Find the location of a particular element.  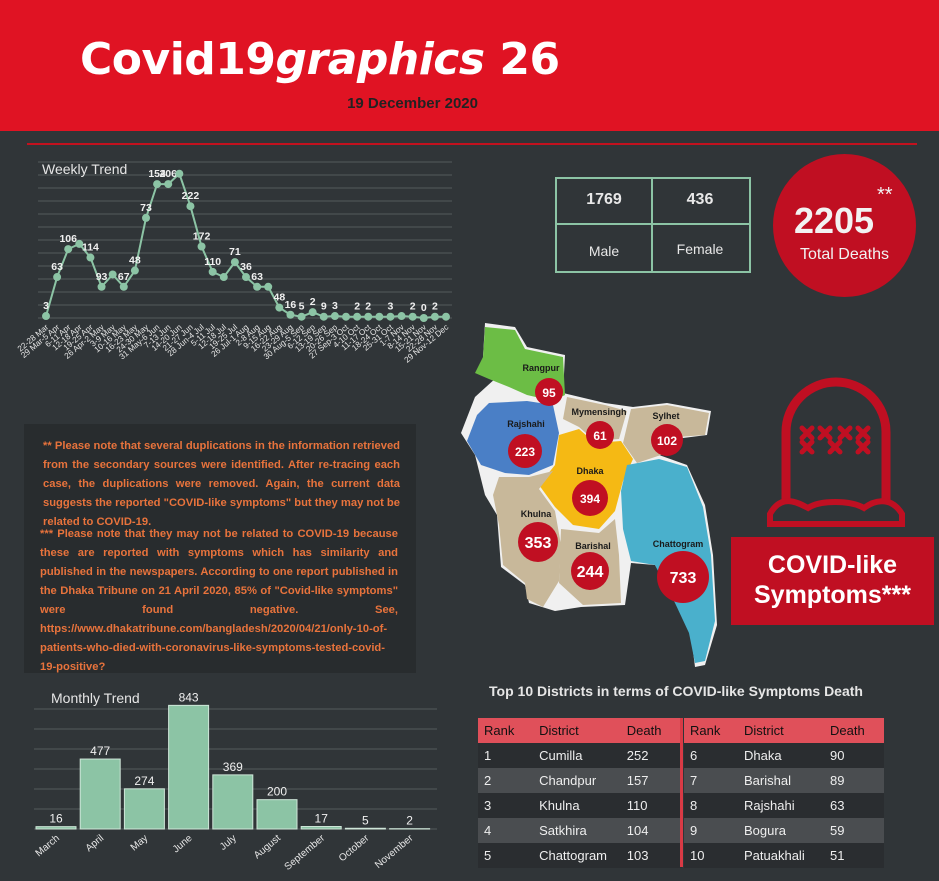

title-italic: graphics is located at coordinates (380, 59).